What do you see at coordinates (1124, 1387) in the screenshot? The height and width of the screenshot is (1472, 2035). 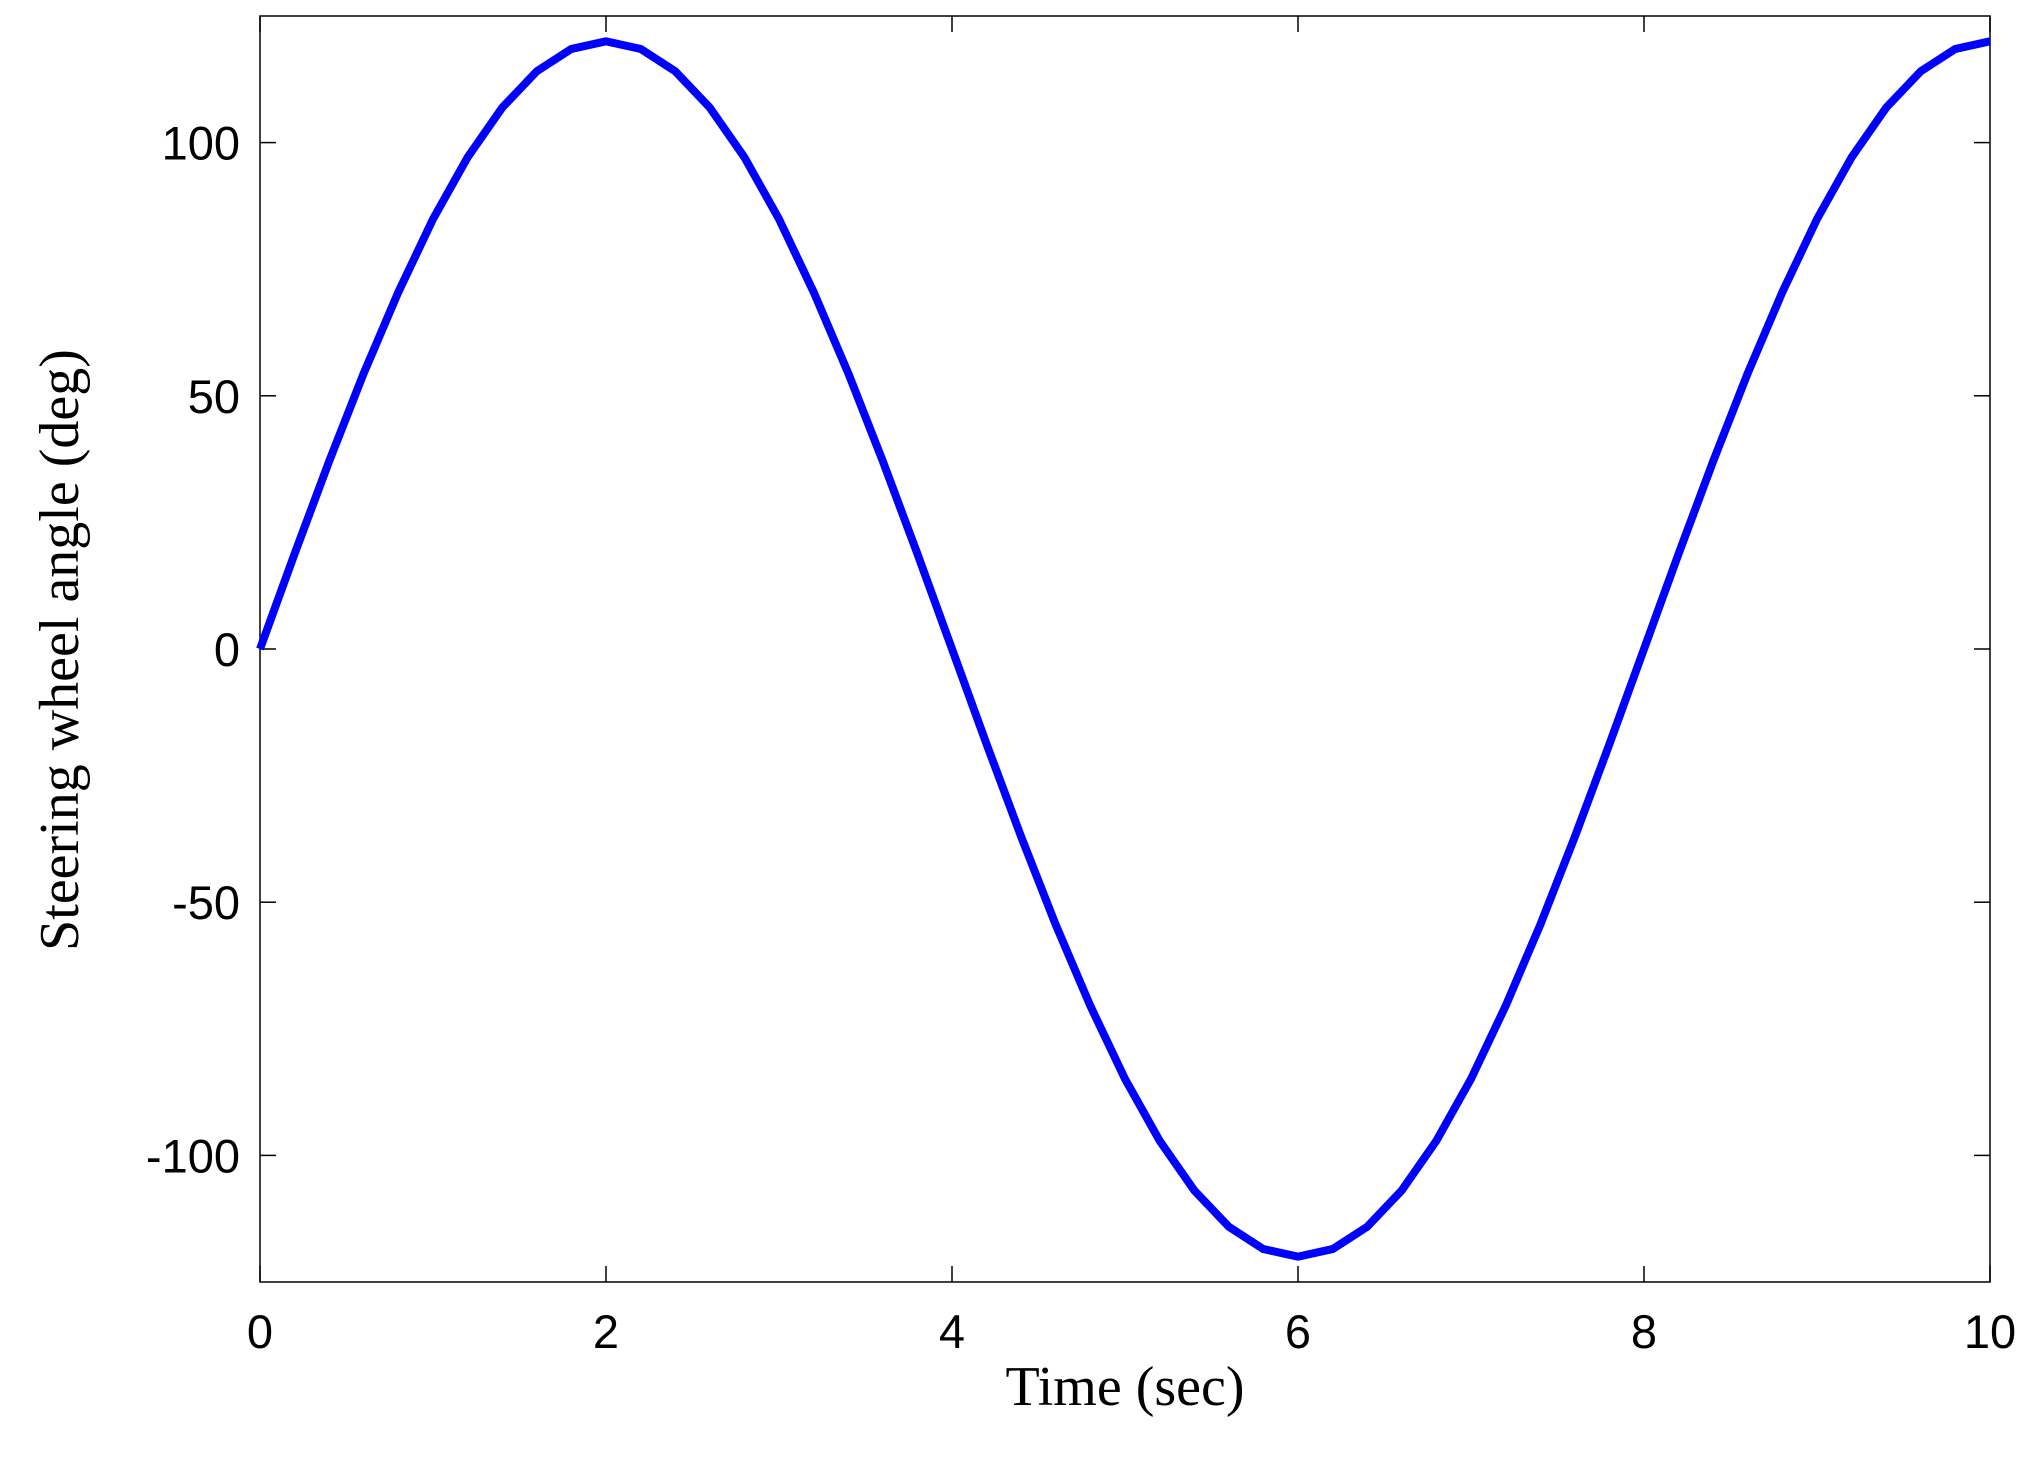 I see `x-axis-title: Time (sec)` at bounding box center [1124, 1387].